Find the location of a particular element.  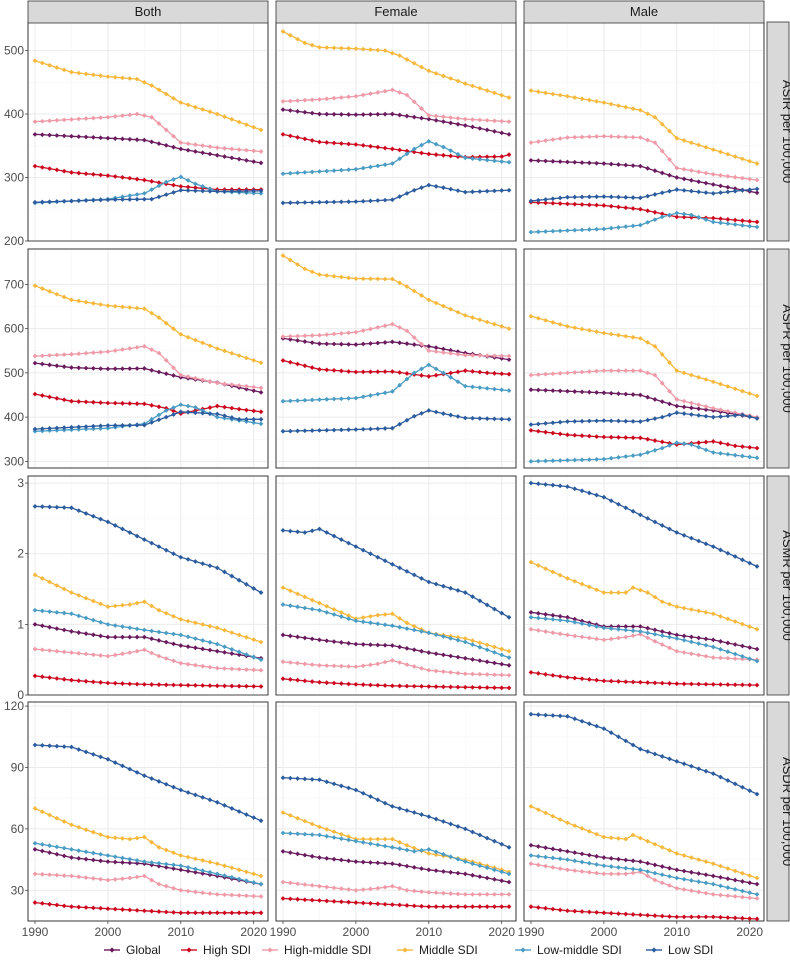

x-tick-label: 1990 is located at coordinates (35, 932).